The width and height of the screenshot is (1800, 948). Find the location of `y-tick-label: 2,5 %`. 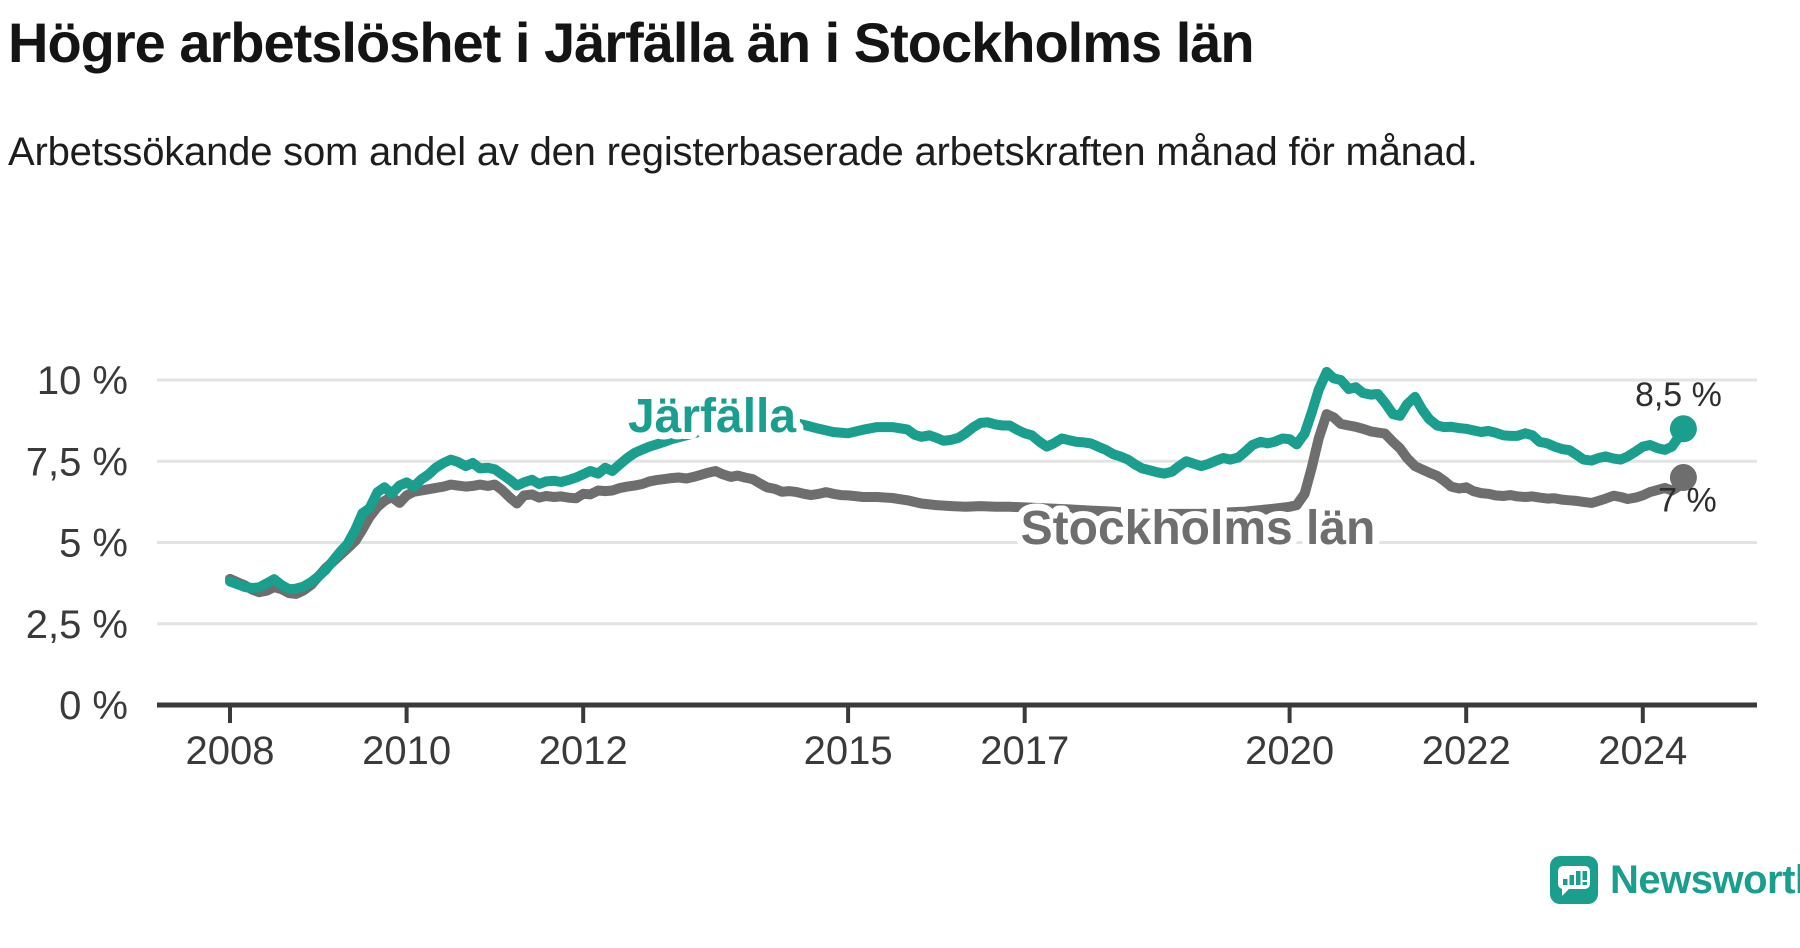

y-tick-label: 2,5 % is located at coordinates (77, 625).